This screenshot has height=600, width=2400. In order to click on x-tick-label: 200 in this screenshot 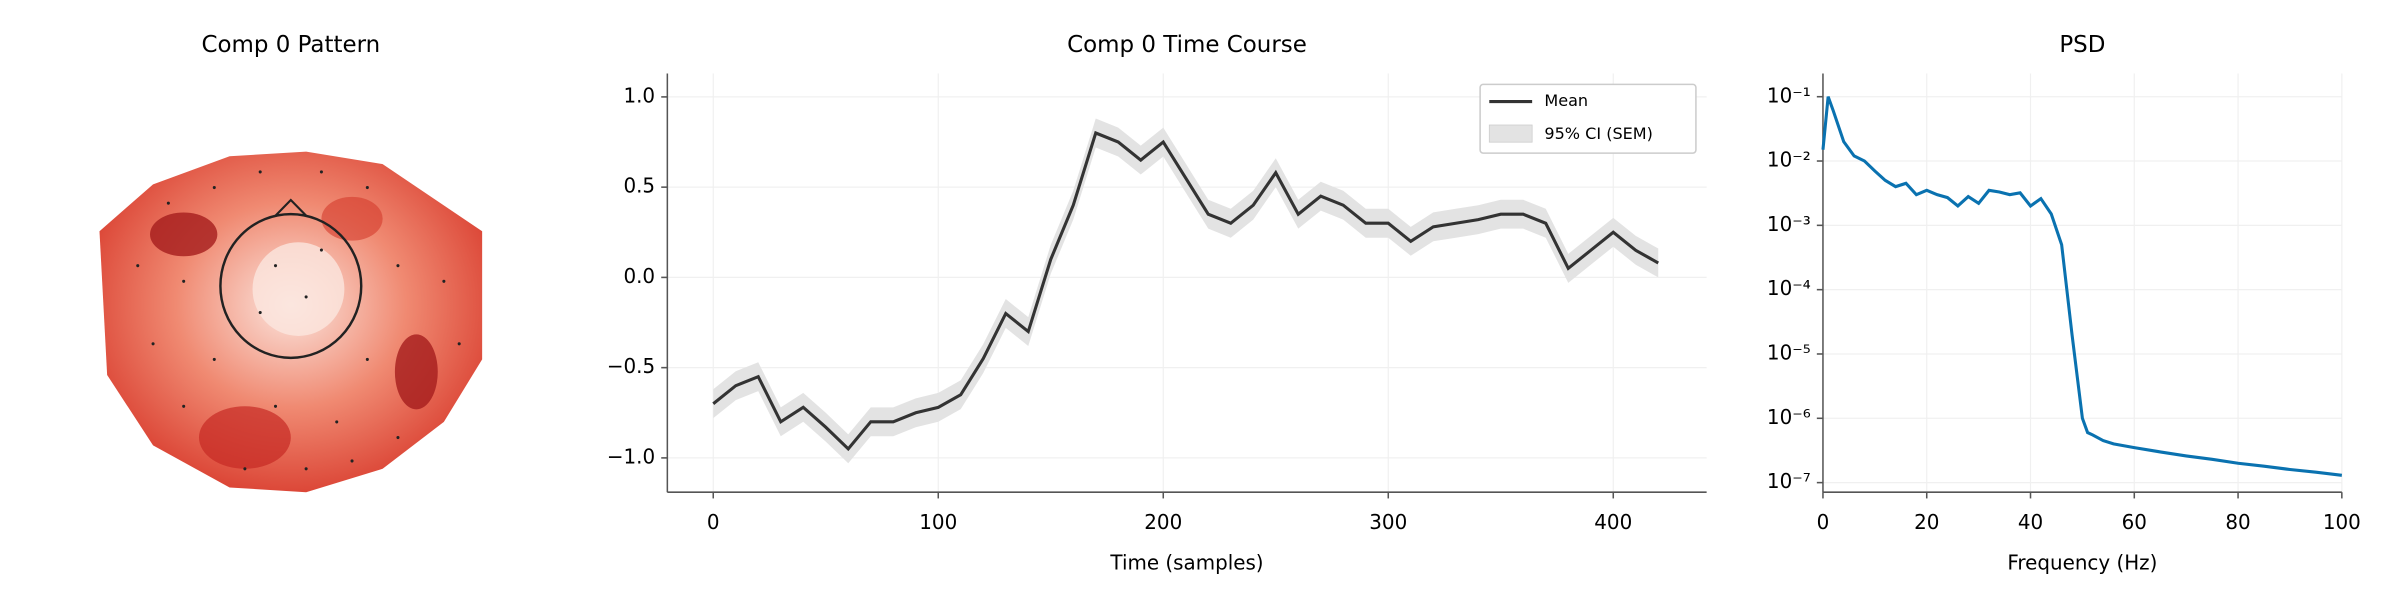, I will do `click(1163, 522)`.